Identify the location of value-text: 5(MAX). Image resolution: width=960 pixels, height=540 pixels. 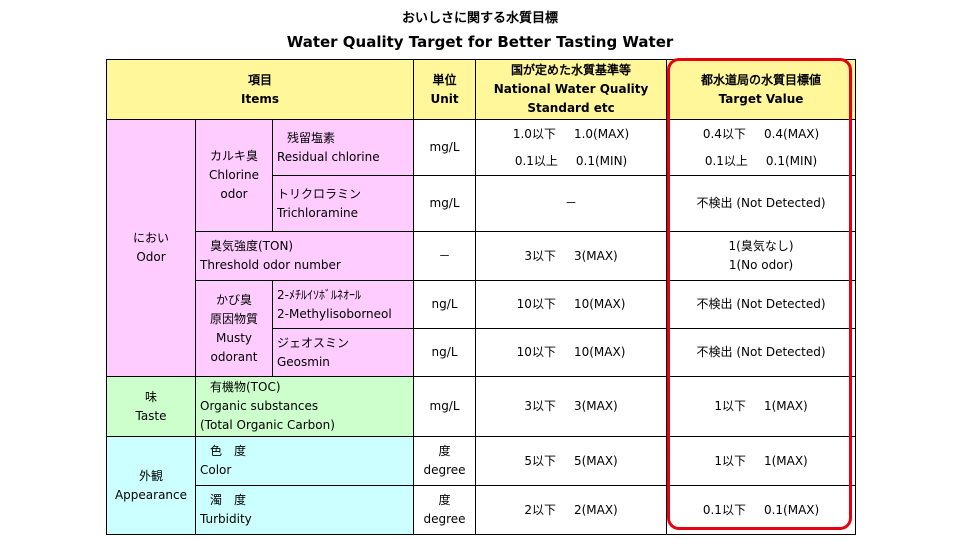
(595, 460).